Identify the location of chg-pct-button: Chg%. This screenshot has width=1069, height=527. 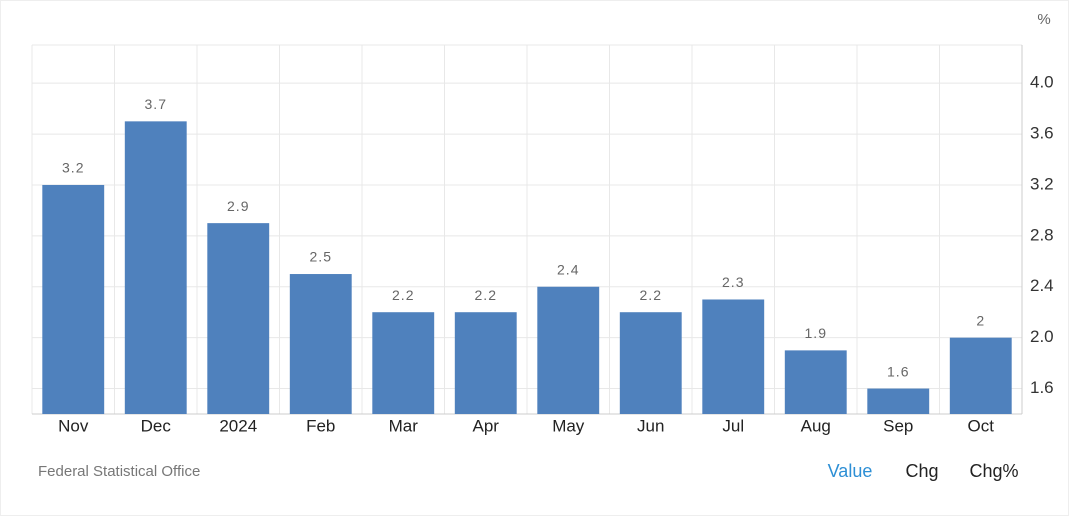
(993, 471).